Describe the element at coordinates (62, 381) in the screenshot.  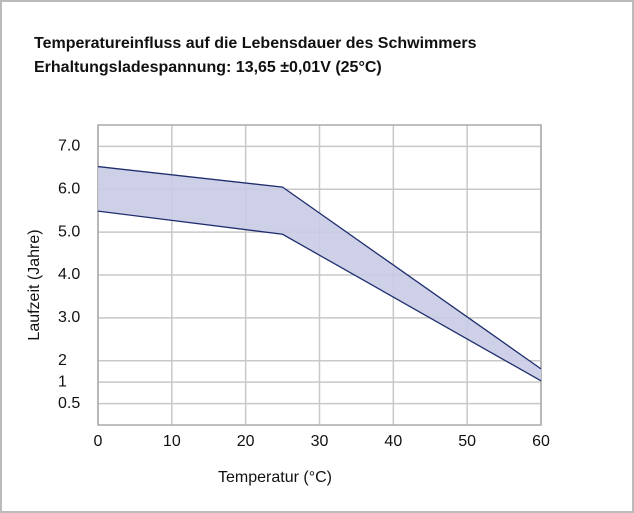
I see `y-tick-label: 1` at that location.